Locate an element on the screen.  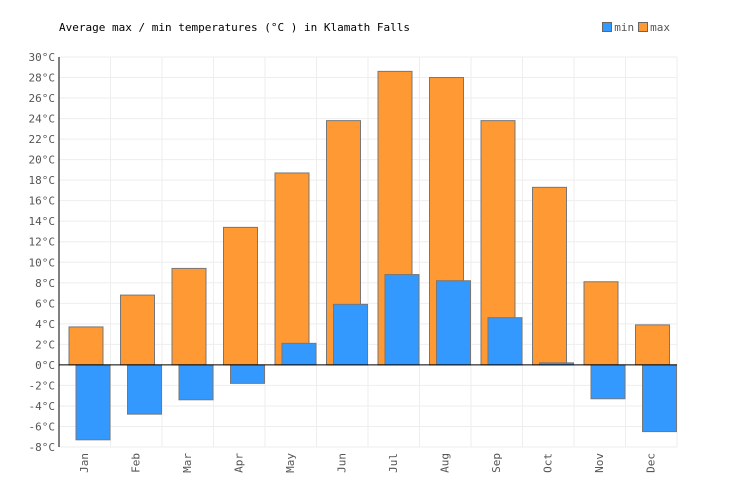
legend-item-min: min is located at coordinates (618, 27).